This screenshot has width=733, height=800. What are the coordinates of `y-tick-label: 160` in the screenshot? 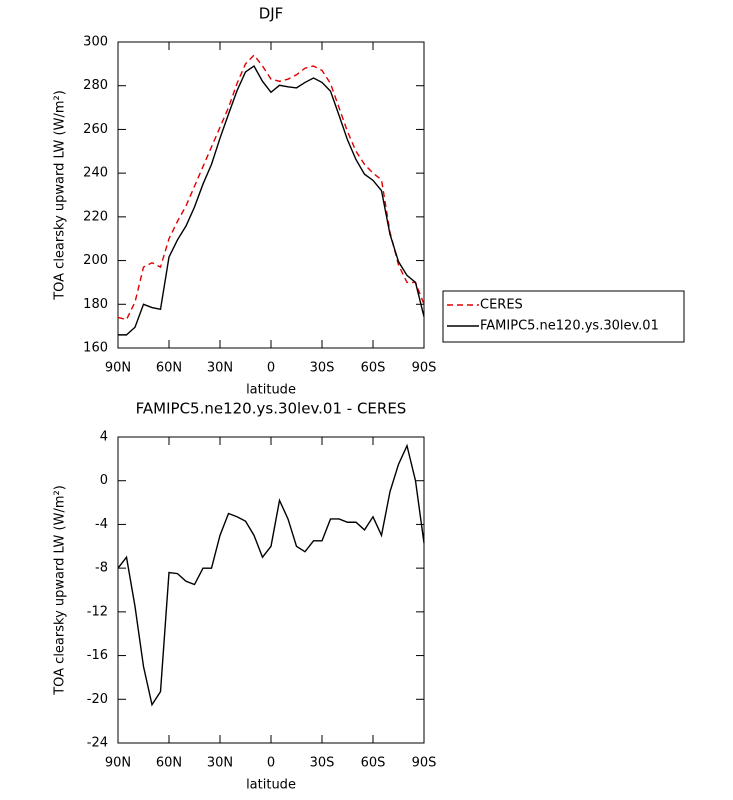 It's located at (95, 348).